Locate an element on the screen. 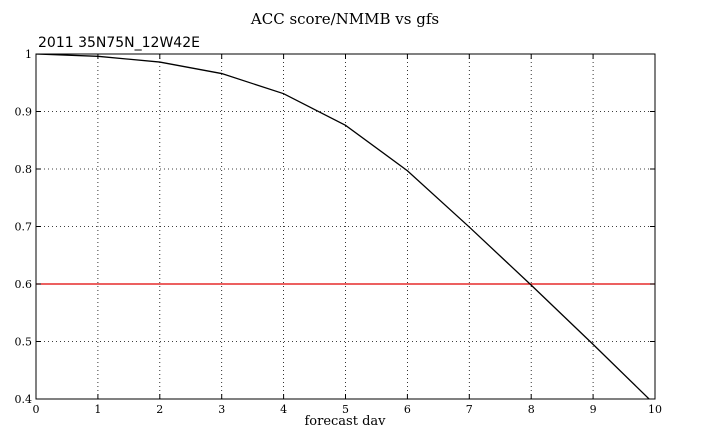 The image size is (709, 427). x-tick-label: 8 is located at coordinates (531, 409).